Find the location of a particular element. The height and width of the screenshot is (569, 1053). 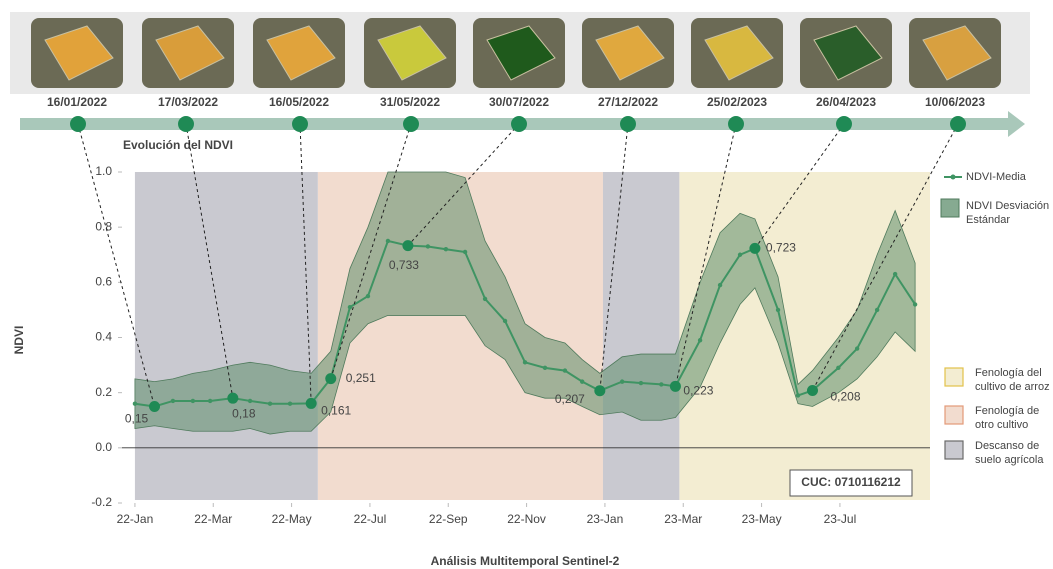

y-tick-label: 0.2 is located at coordinates (103, 392).